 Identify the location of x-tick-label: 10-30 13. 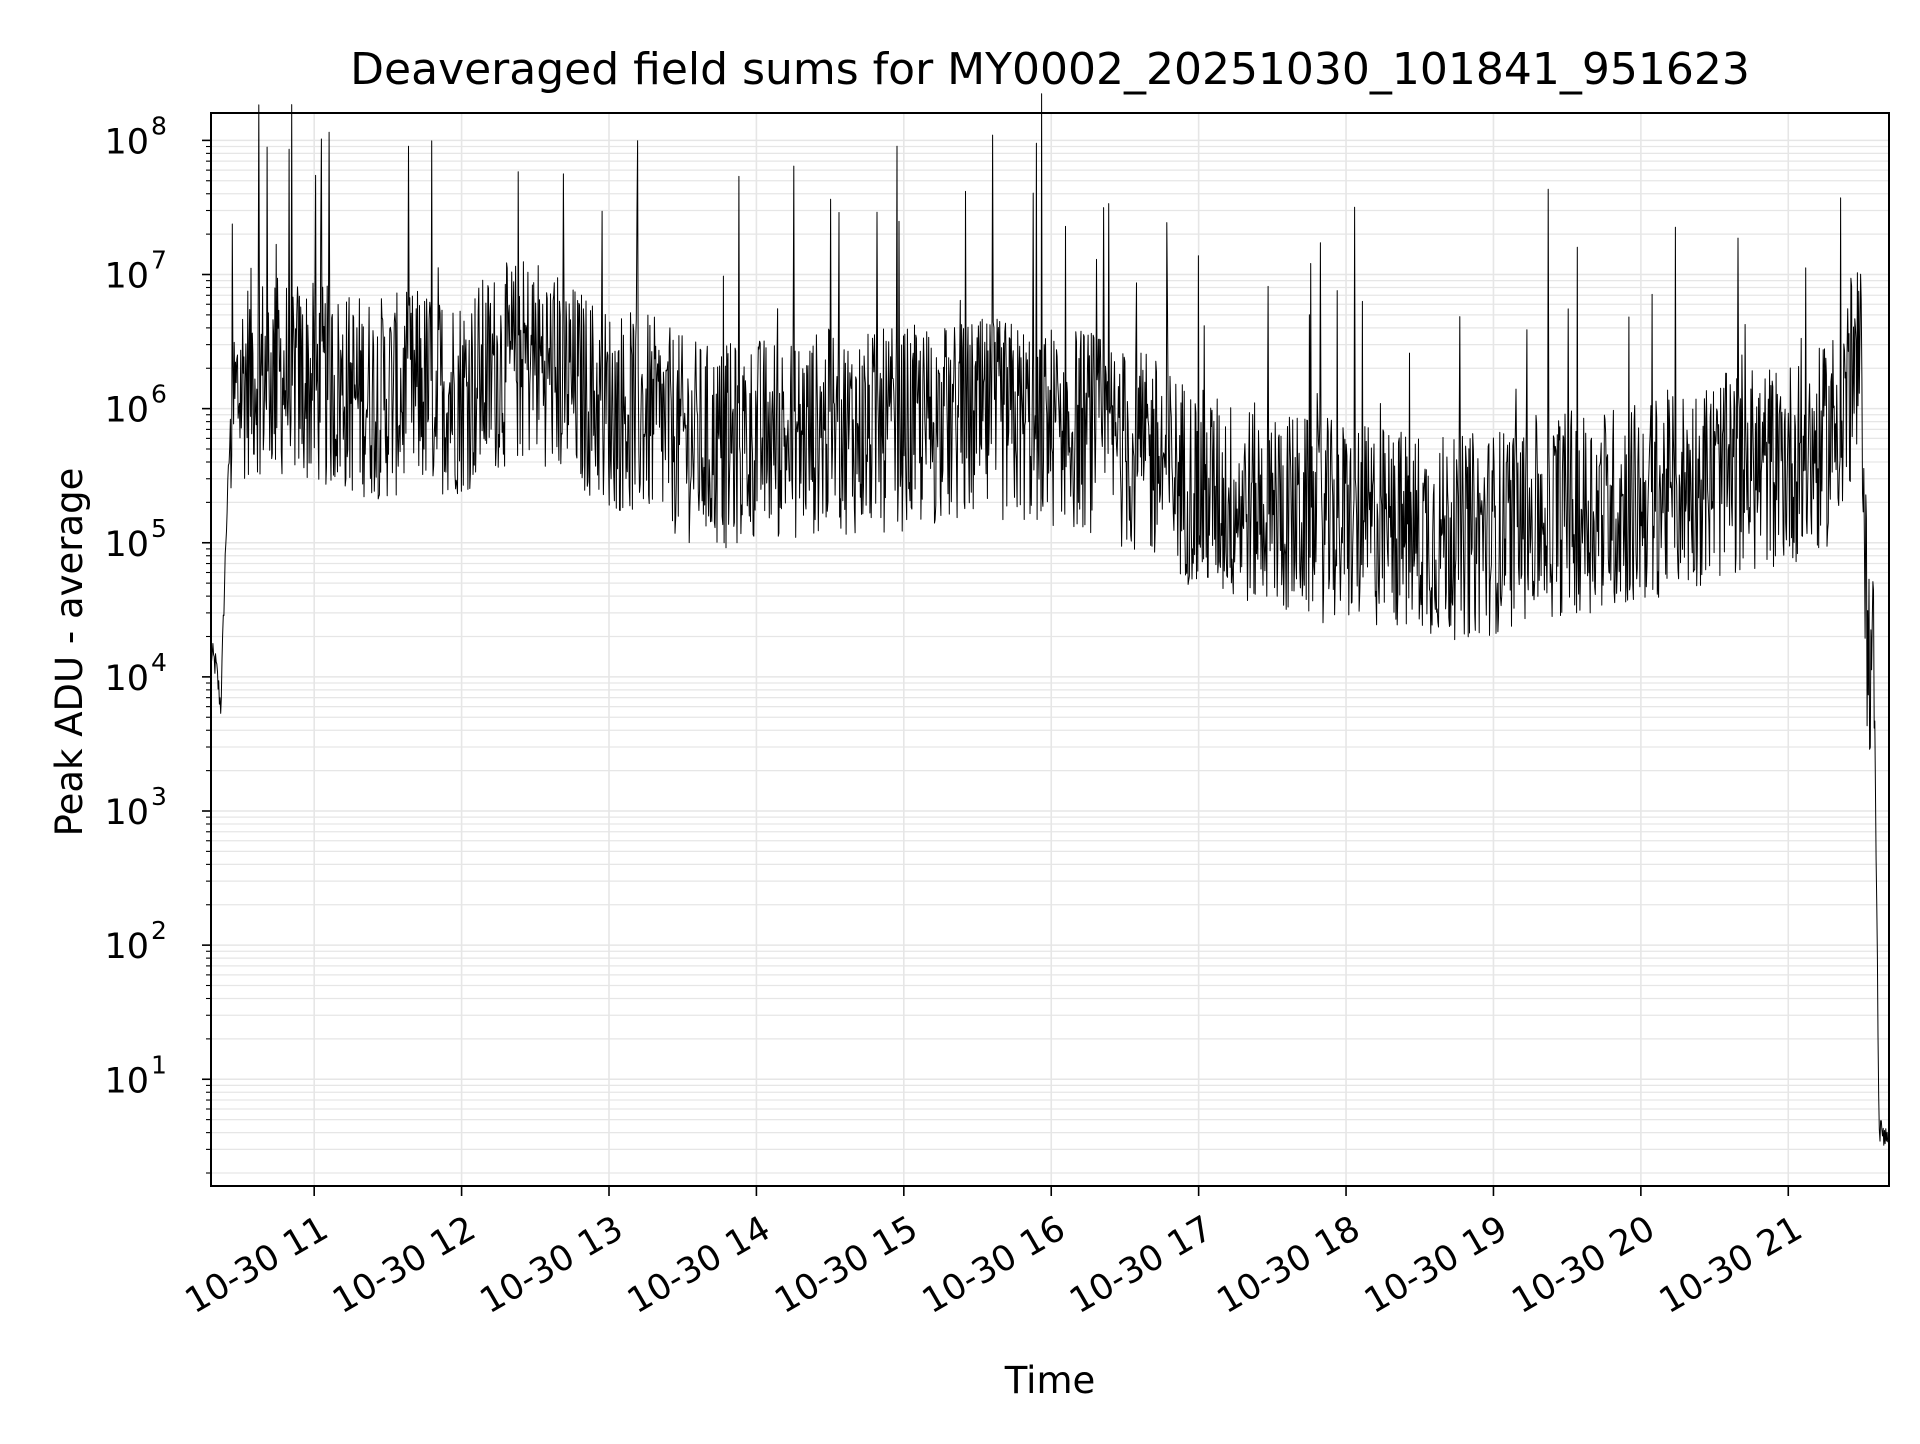
(552, 1265).